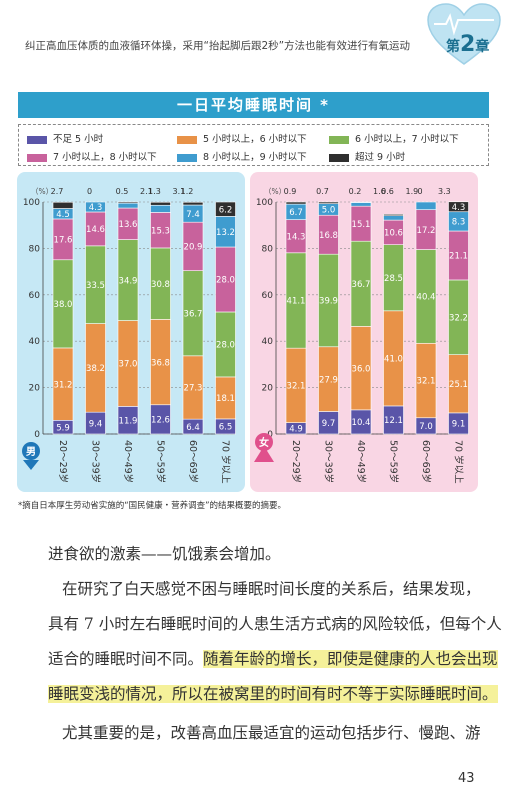 This screenshot has width=513, height=800. Describe the element at coordinates (329, 211) in the screenshot. I see `data-label: 5.0` at that location.